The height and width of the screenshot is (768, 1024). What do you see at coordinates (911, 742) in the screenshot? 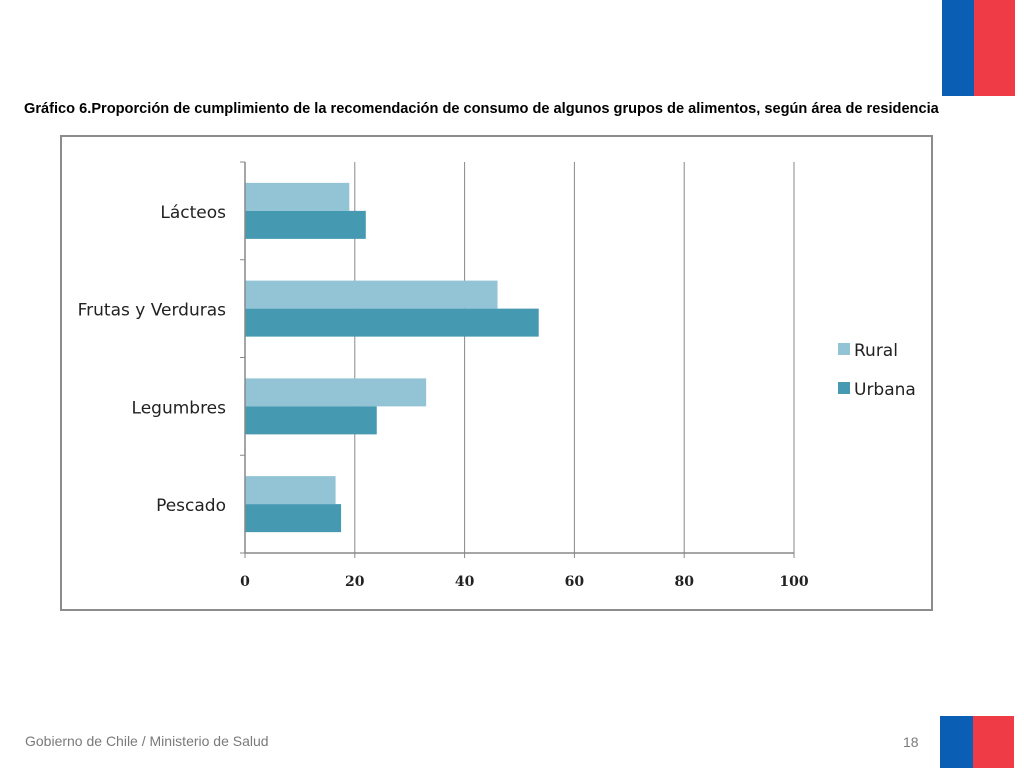
I see `page-number: 18` at bounding box center [911, 742].